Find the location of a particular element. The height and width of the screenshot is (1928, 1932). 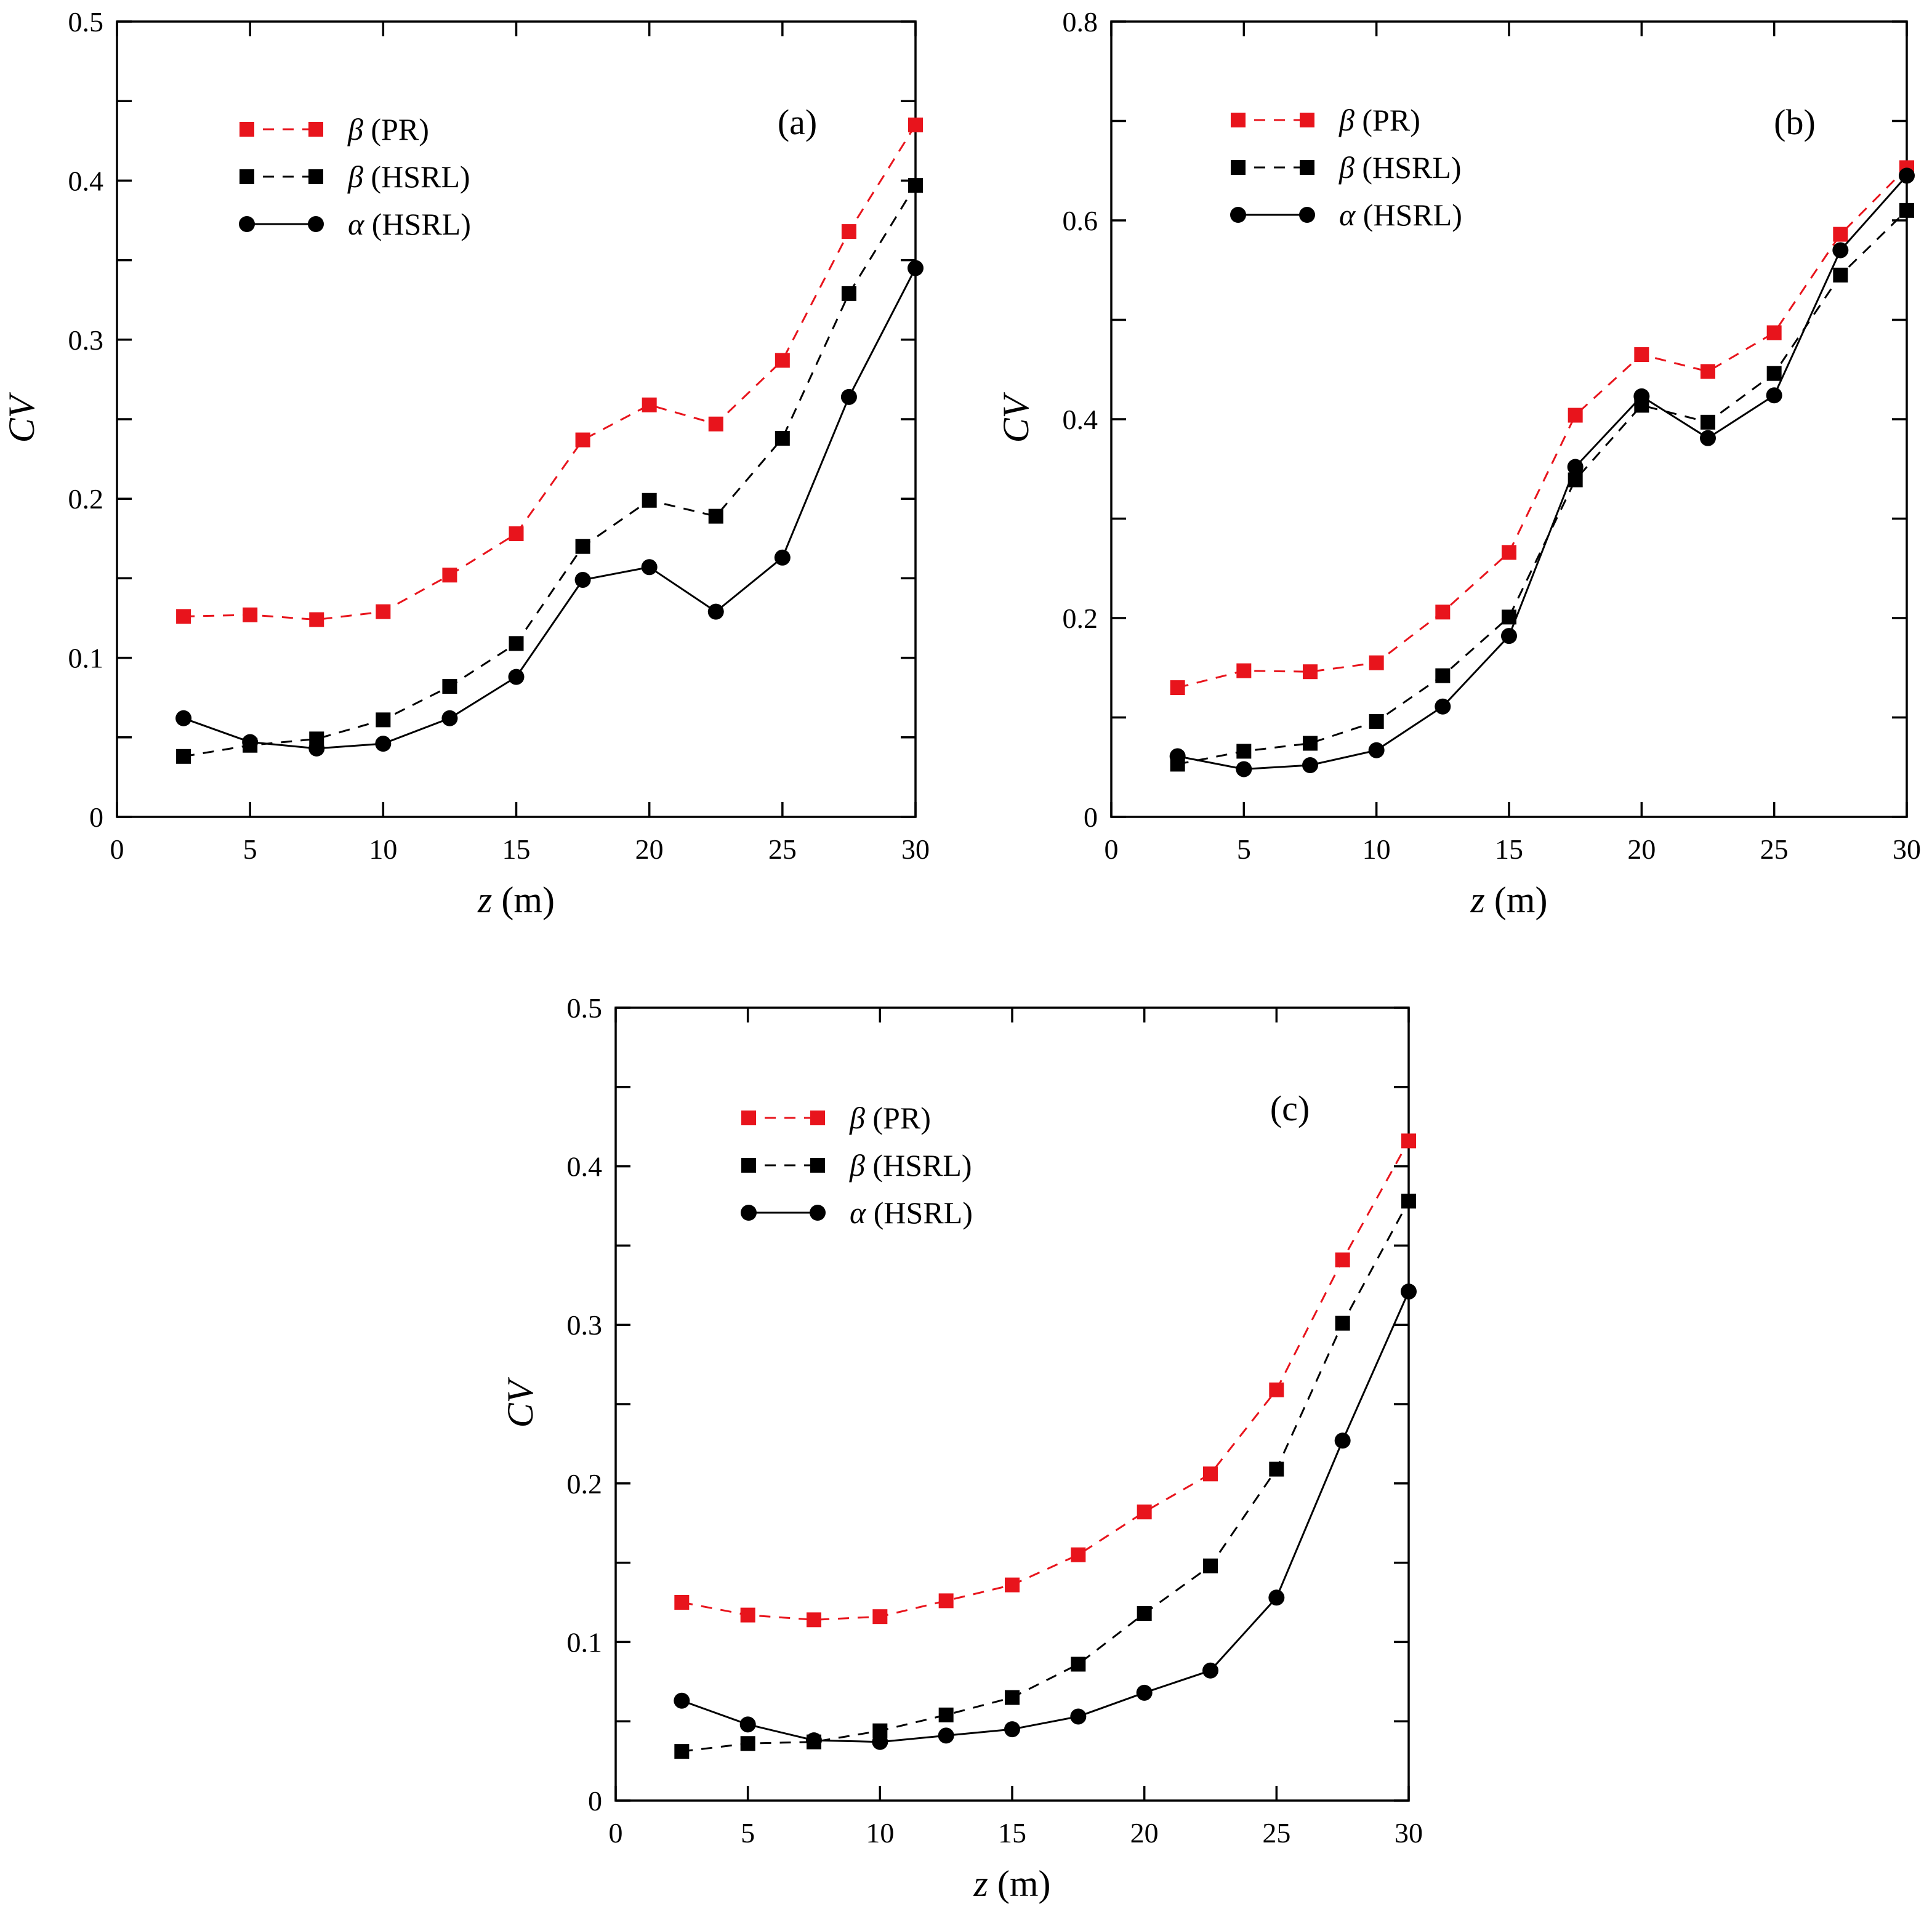

panel-label: (a) is located at coordinates (797, 122).